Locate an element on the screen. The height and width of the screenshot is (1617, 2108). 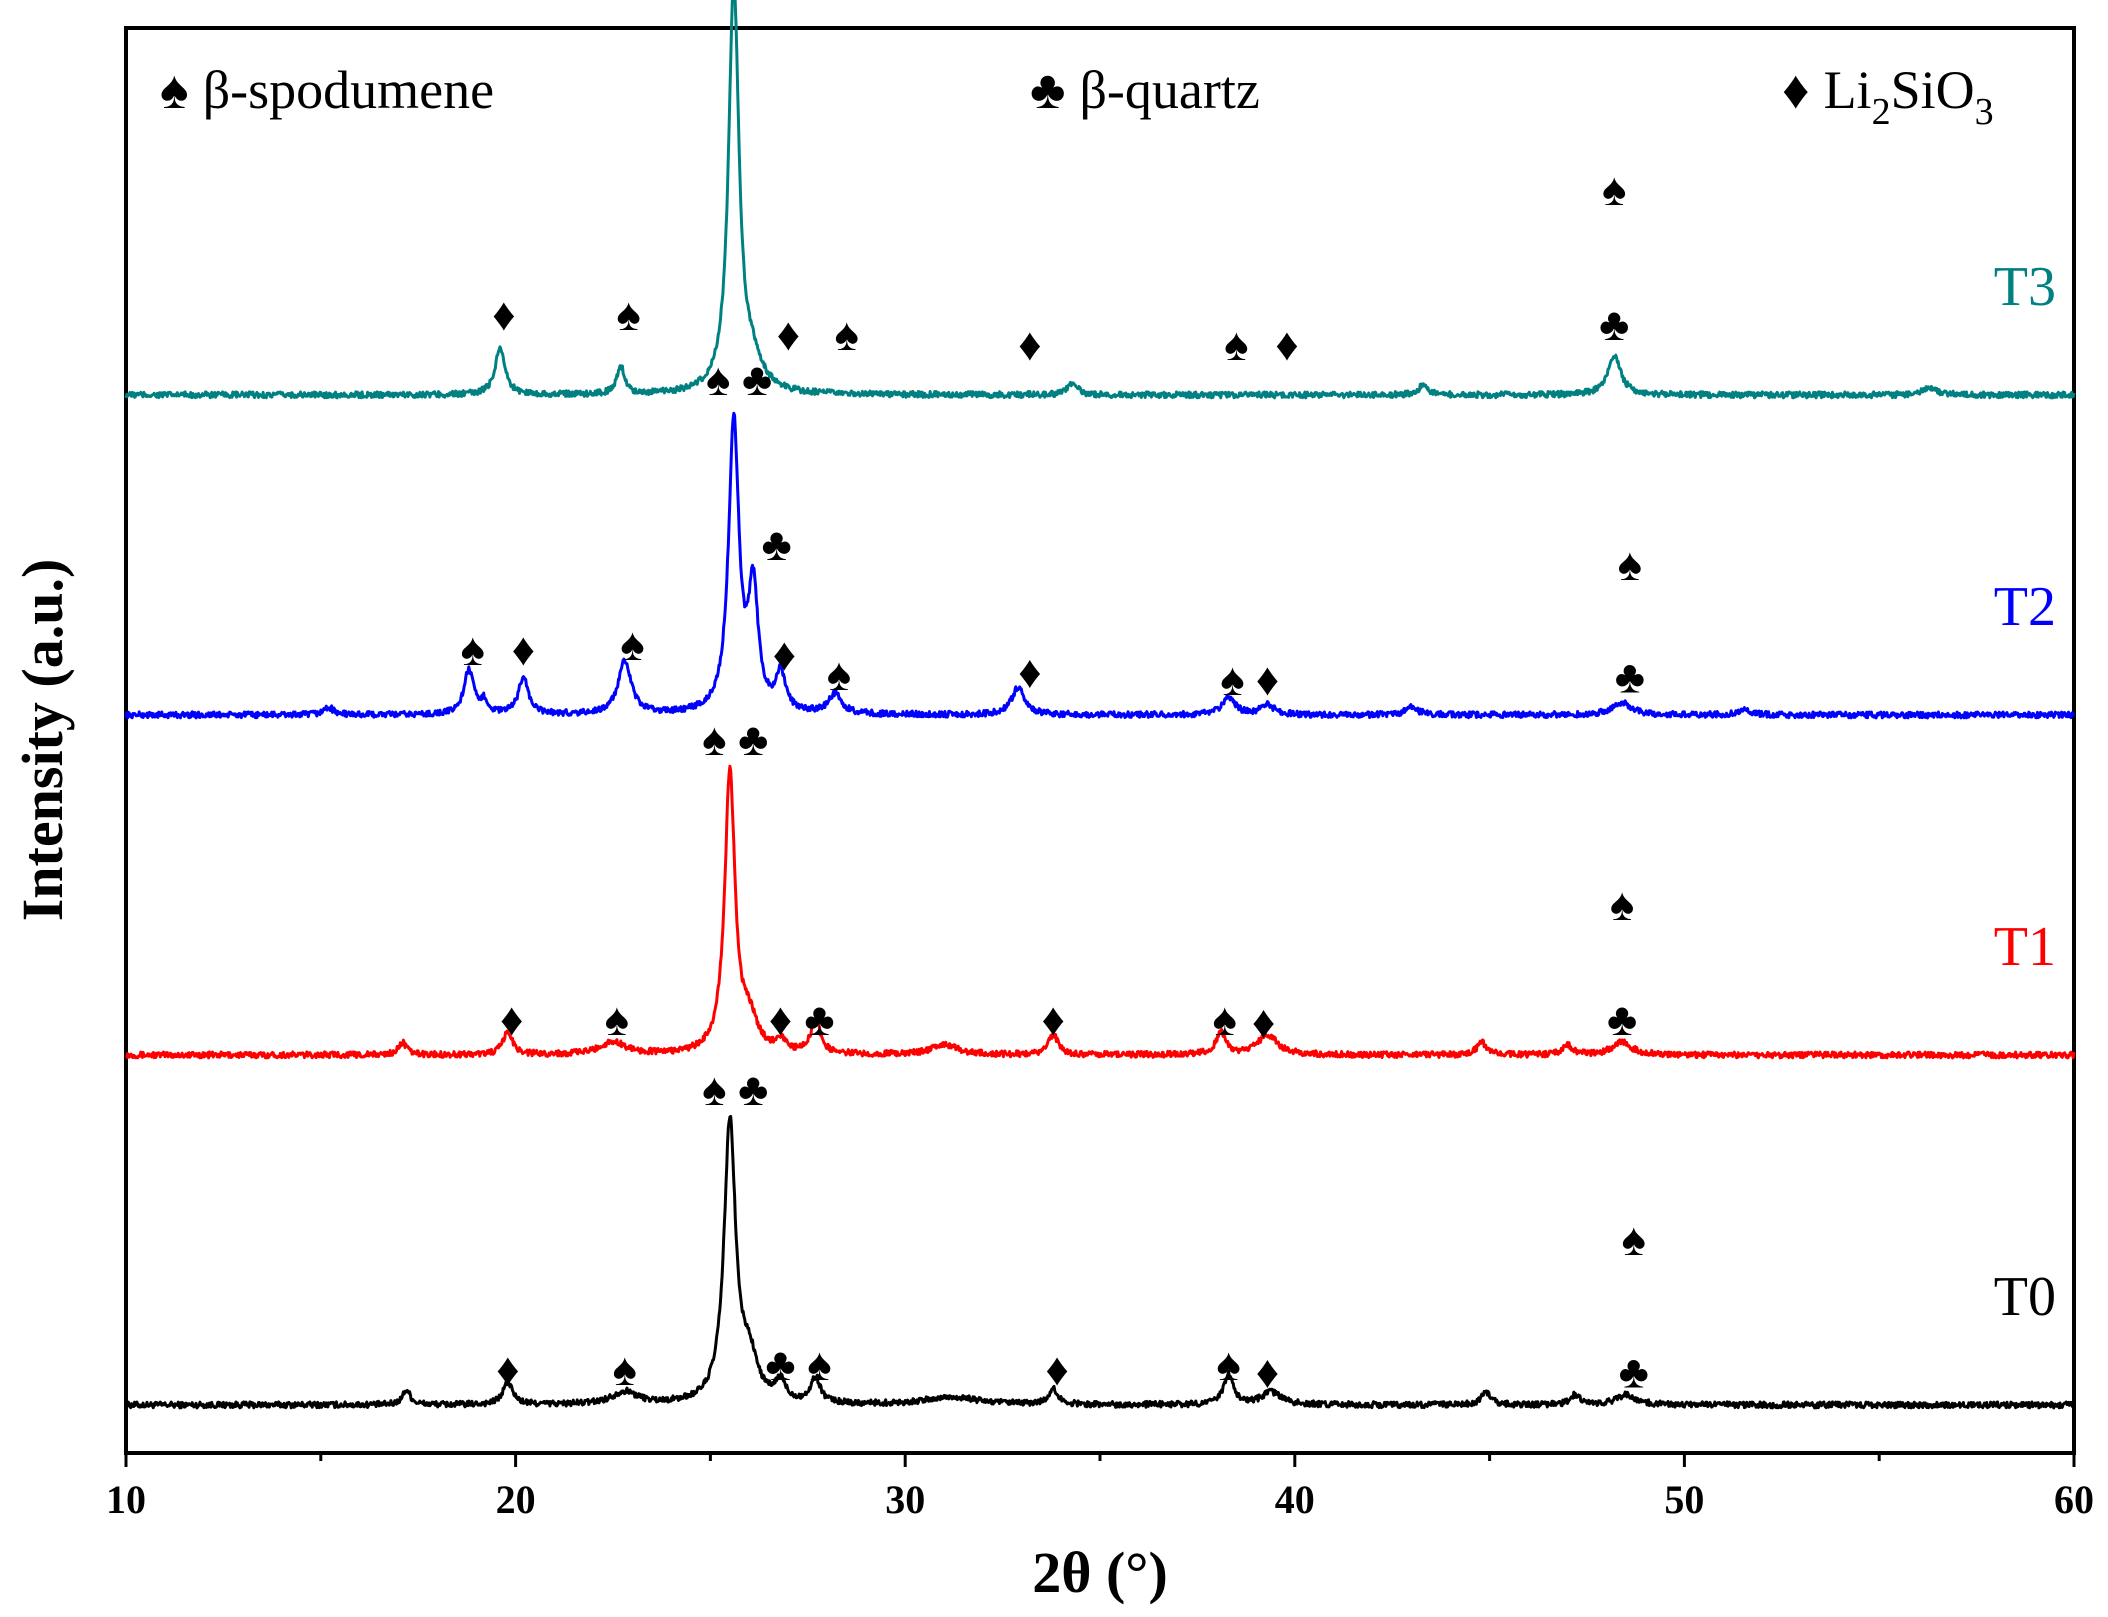
series-label-t0: T0 is located at coordinates (2025, 1297).